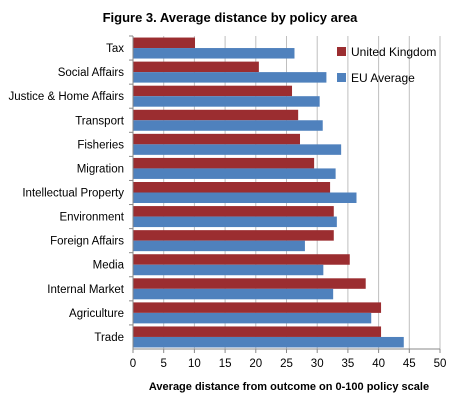 This screenshot has height=405, width=460. Describe the element at coordinates (225, 364) in the screenshot. I see `x-tick-label: 15` at that location.